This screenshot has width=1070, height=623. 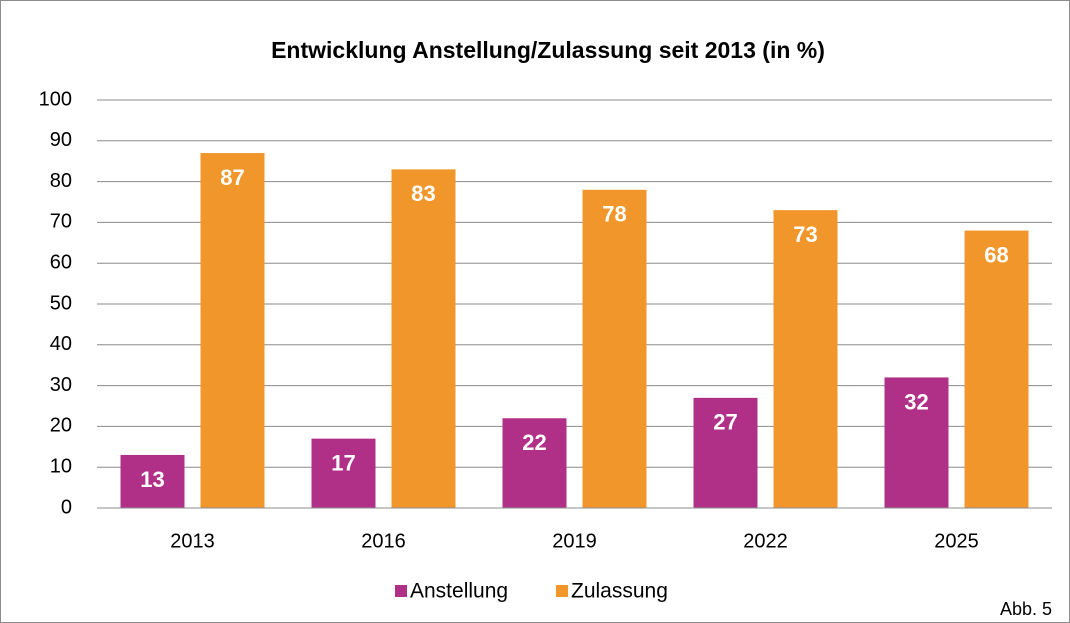 I want to click on y-tick-label: 70, so click(x=61, y=222).